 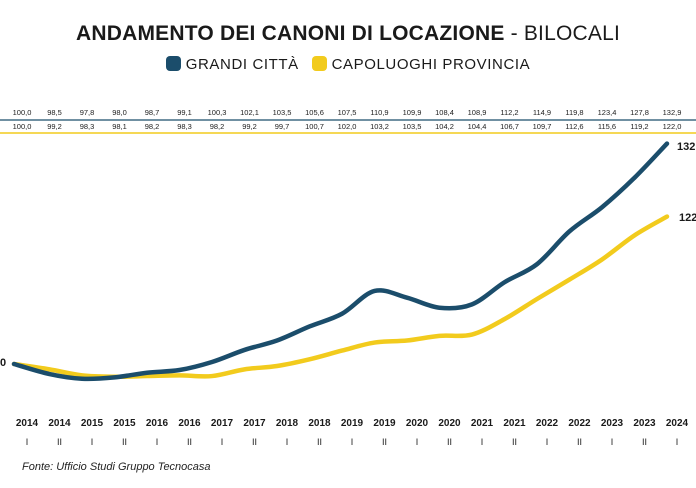 I want to click on start-label: 0, so click(x=3, y=363).